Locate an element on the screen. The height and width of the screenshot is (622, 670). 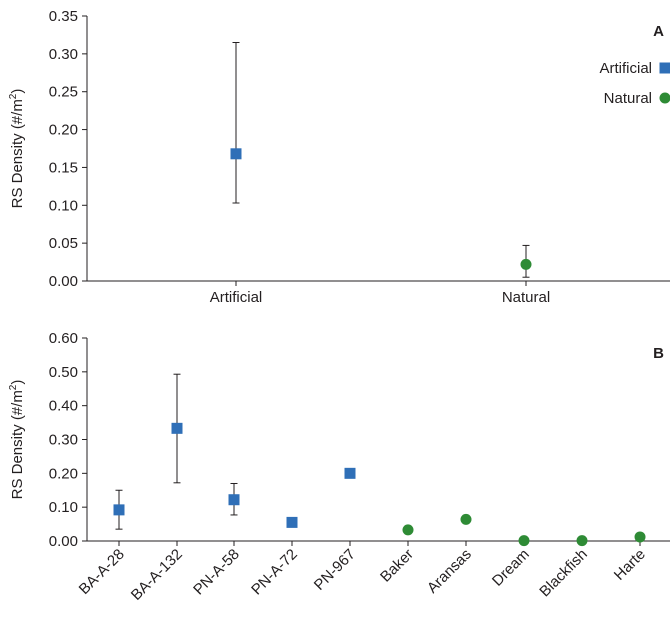
x-category-label: PN-A-58 is located at coordinates (216, 572).